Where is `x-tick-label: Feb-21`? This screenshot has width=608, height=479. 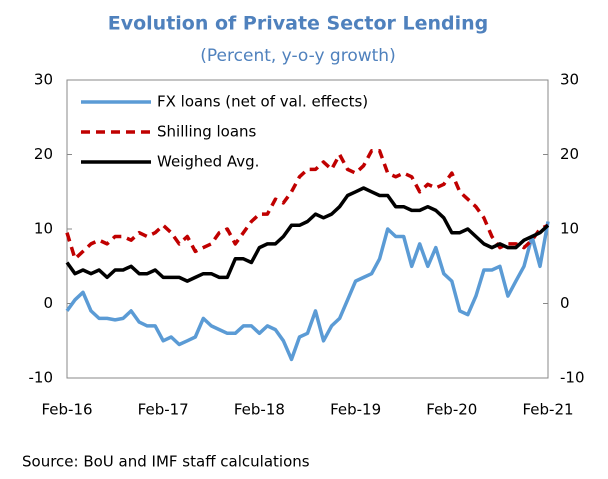 x-tick-label: Feb-21 is located at coordinates (547, 410).